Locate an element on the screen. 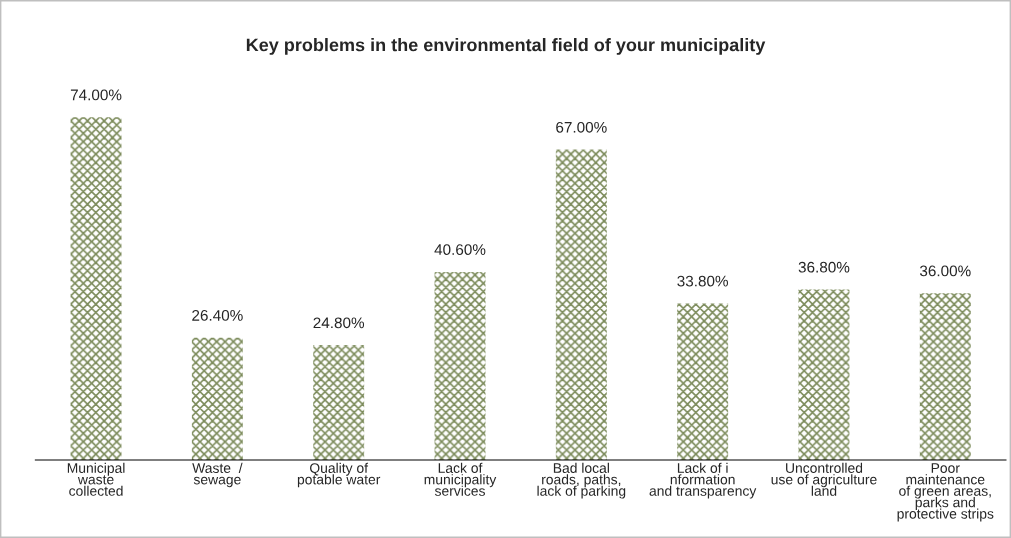 The width and height of the screenshot is (1011, 538). x-tick-label: Quality of potable water is located at coordinates (339, 475).